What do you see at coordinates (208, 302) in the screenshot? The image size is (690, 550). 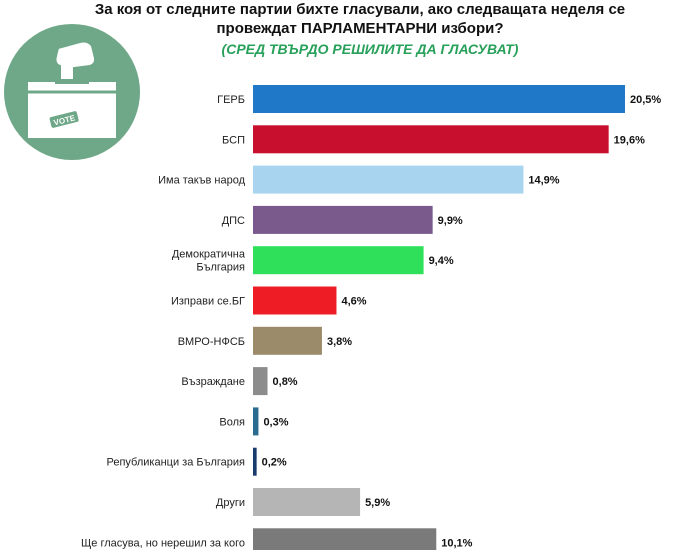 I see `category-label-5: Изправи се.БГ` at bounding box center [208, 302].